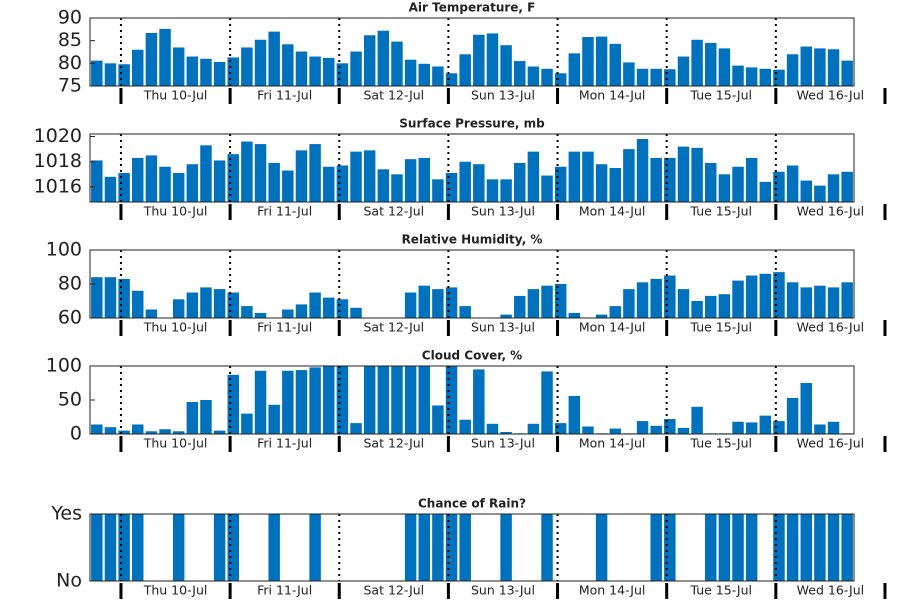 This screenshot has height=600, width=900. I want to click on y-tick-label: No, so click(69, 581).